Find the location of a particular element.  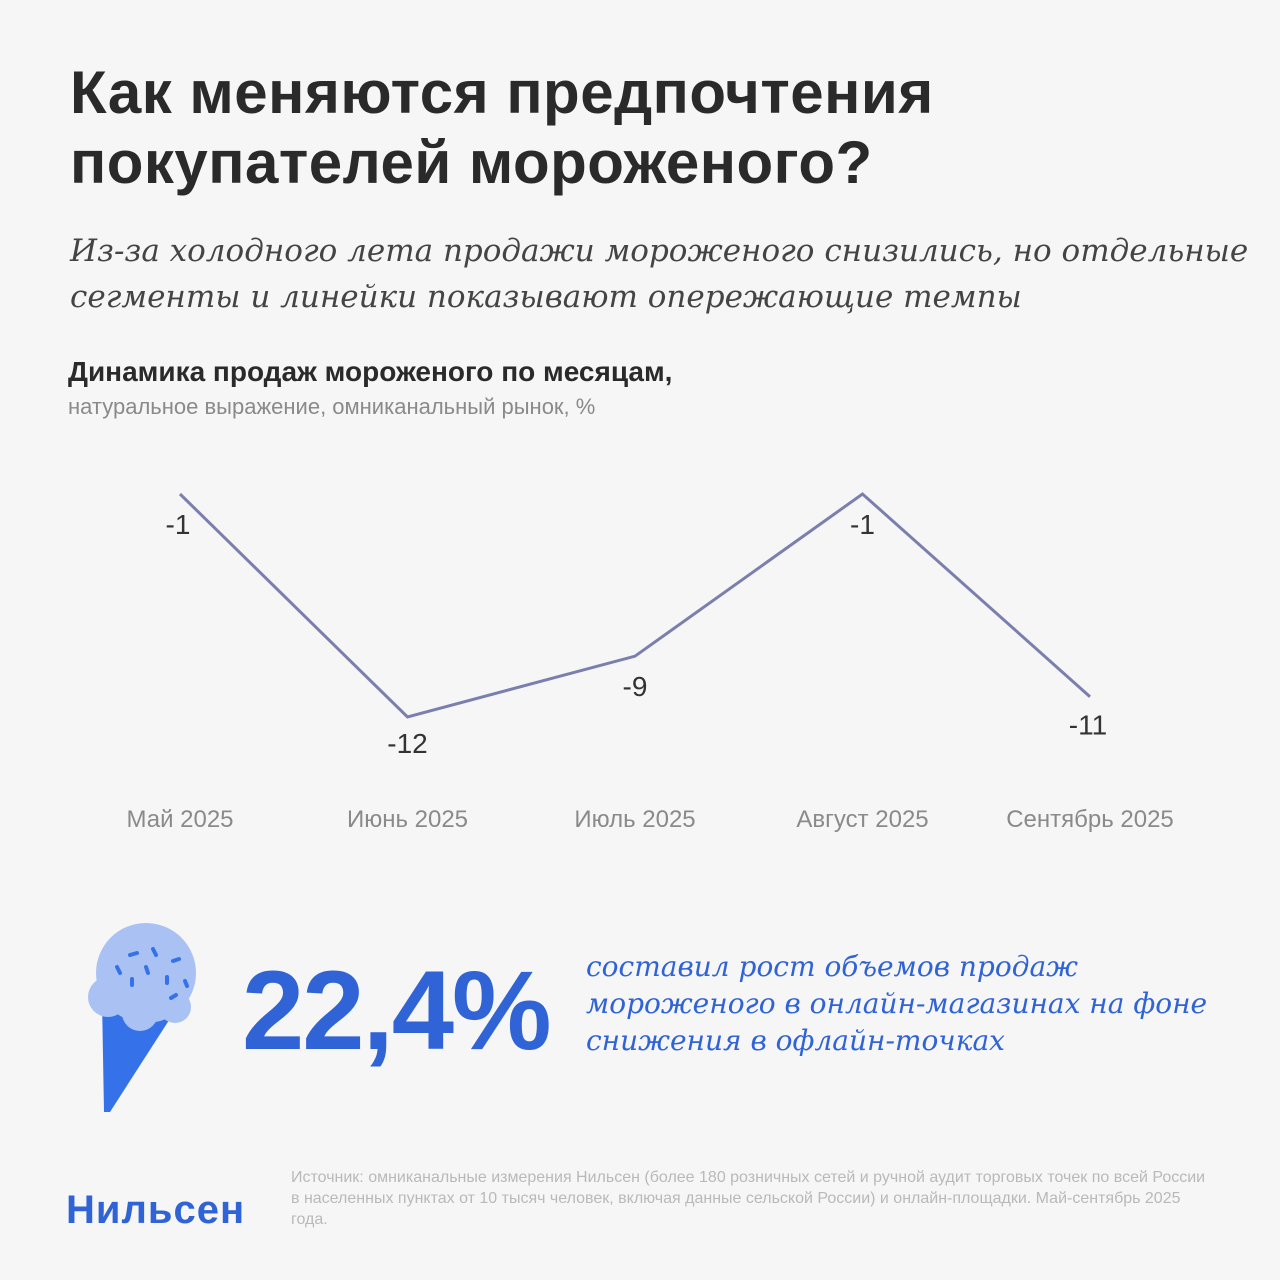

highlight-value: 22,4% is located at coordinates (397, 1010).